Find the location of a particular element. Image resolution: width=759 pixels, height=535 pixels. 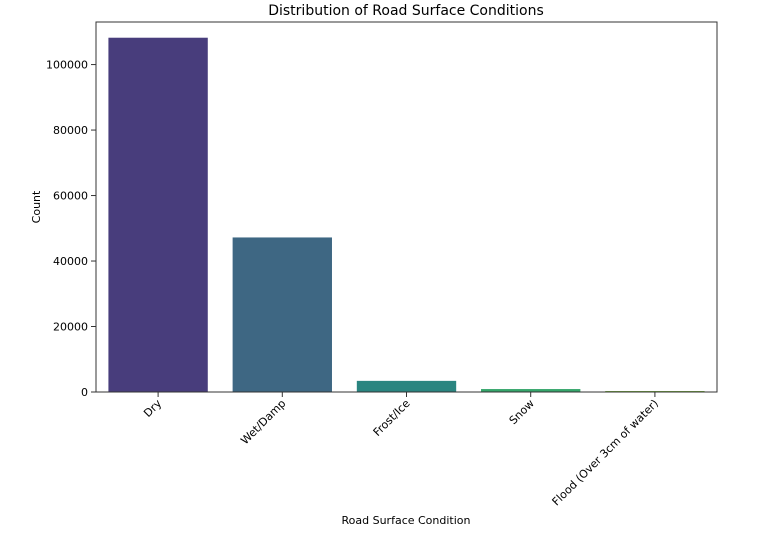

x-tick-label: Frost/Ice is located at coordinates (392, 418).